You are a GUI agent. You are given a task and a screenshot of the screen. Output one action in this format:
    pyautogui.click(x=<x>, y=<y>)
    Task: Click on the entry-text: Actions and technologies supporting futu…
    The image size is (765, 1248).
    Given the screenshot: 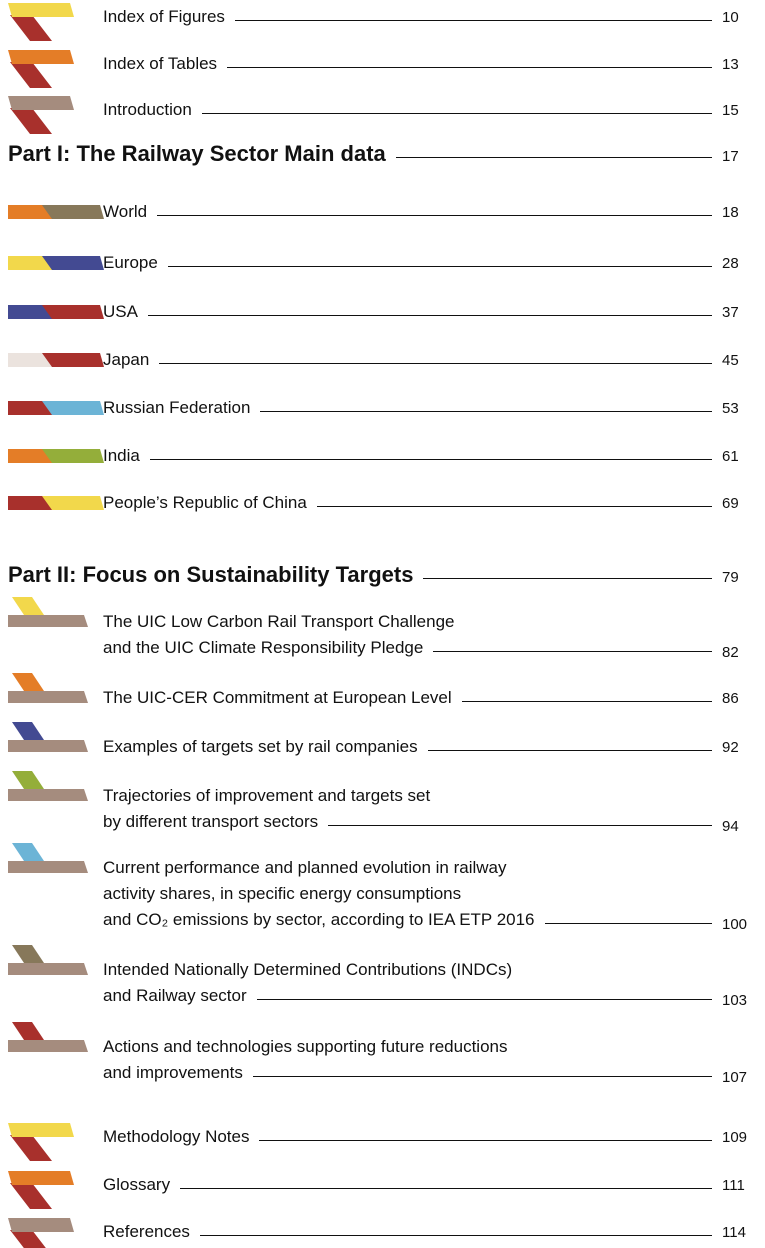 What is the action you would take?
    pyautogui.click(x=305, y=1046)
    